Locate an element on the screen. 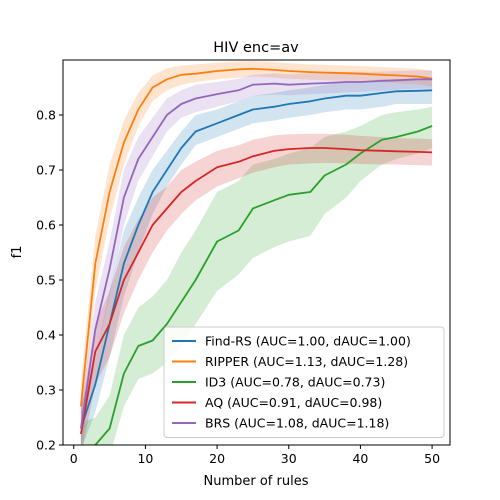 This screenshot has height=500, width=500. legend-entry: AQ (AUC=0.91, dAUC=0.98) is located at coordinates (293, 402).